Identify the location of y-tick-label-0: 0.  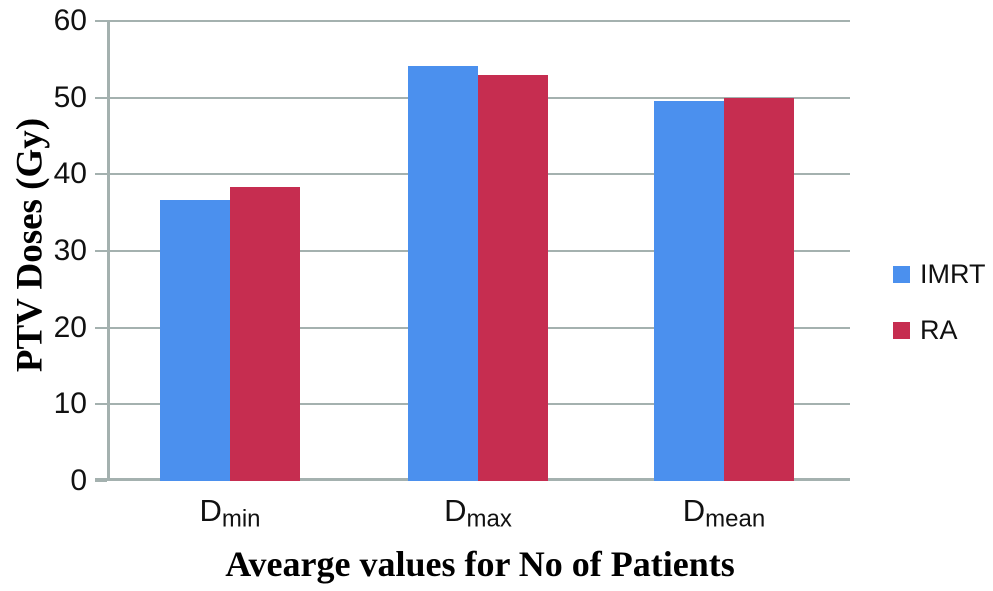
(78, 480).